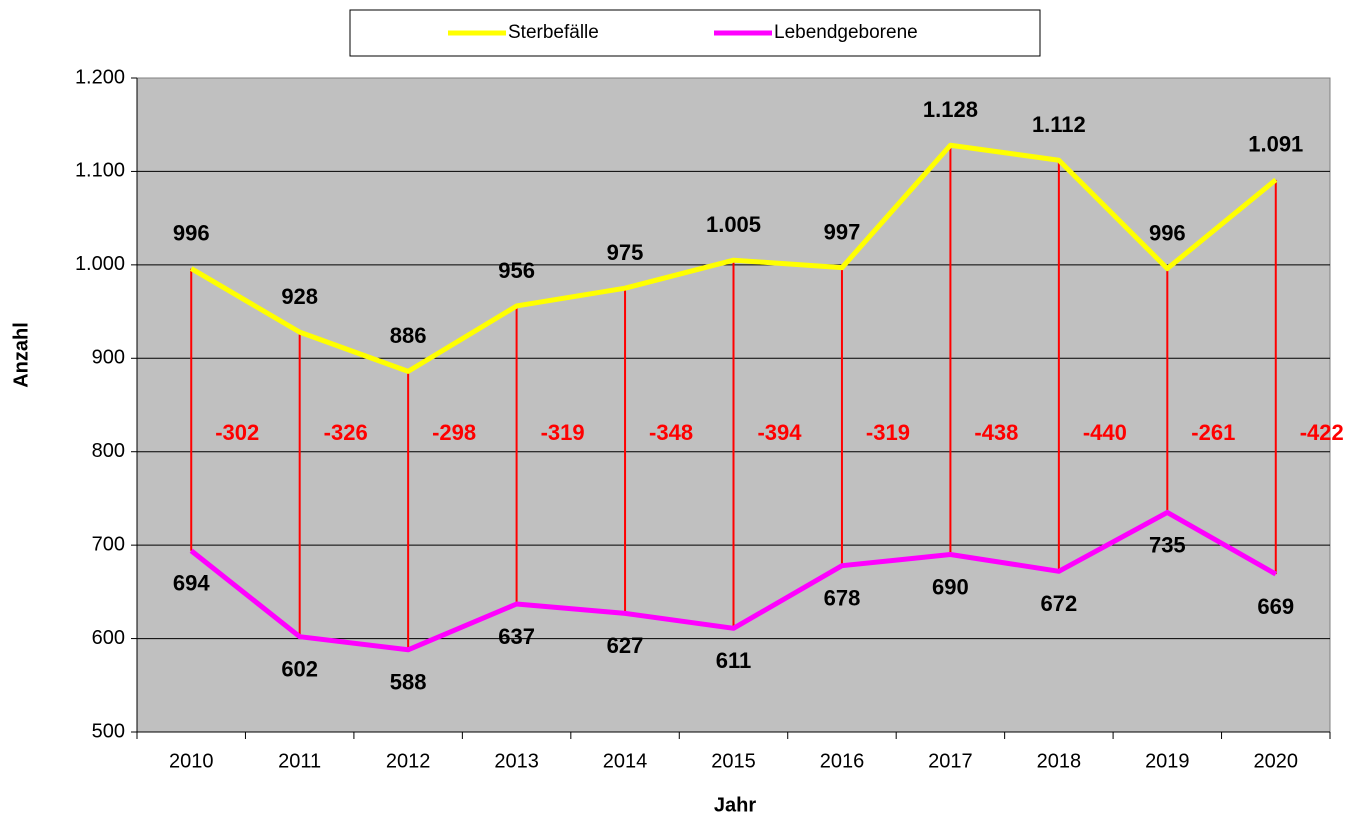 The image size is (1362, 820). I want to click on data-label: 975, so click(625, 252).